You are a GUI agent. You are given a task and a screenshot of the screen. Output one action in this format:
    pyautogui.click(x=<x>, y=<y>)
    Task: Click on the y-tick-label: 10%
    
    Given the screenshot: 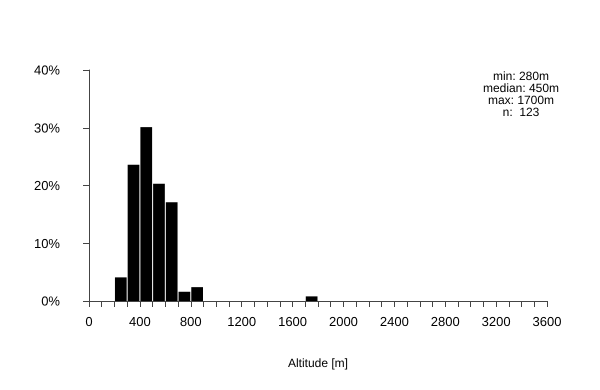 What is the action you would take?
    pyautogui.click(x=47, y=243)
    